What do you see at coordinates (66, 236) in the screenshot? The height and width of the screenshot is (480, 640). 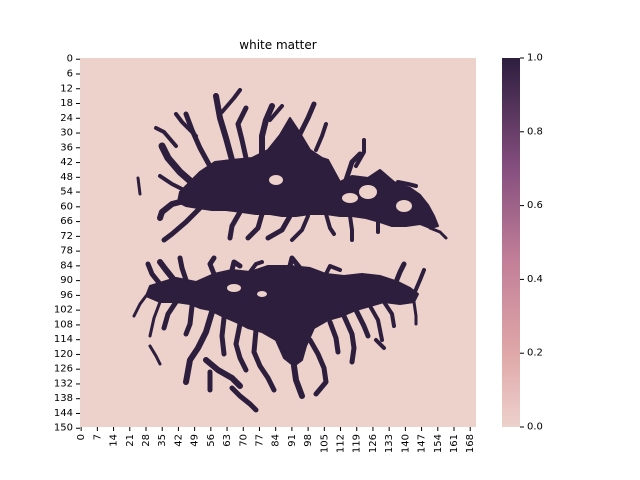 I see `y-tick-label: 72` at bounding box center [66, 236].